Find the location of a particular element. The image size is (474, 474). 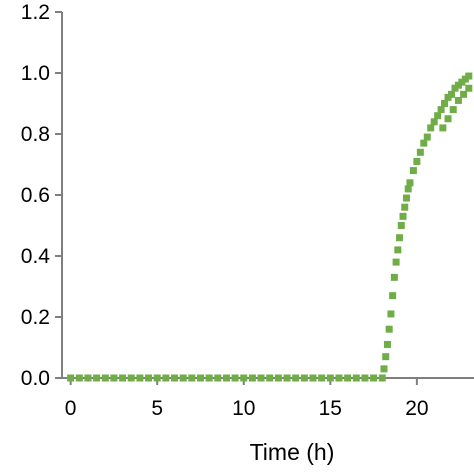

y-tick-label: 1.0 is located at coordinates (35, 73).